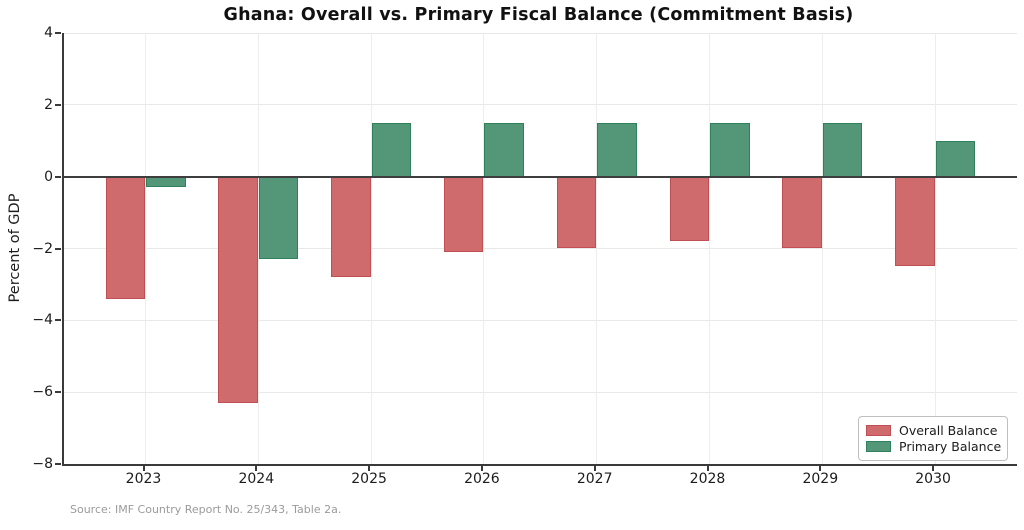  I want to click on x-tick-label: 2030, so click(933, 479).